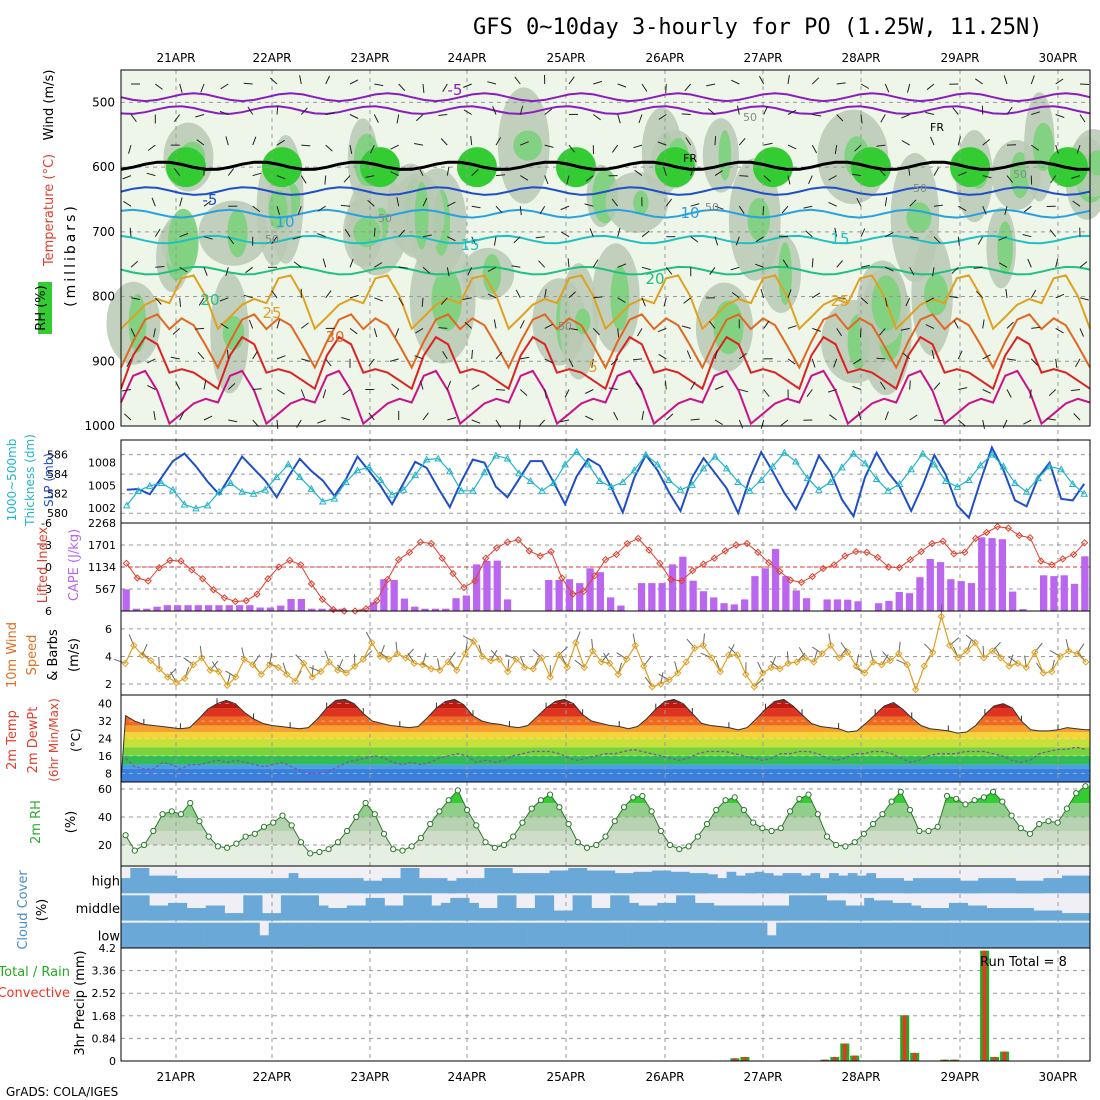 Image resolution: width=1100 pixels, height=1100 pixels. I want to click on date-label-bottom: 28APR, so click(860, 1077).